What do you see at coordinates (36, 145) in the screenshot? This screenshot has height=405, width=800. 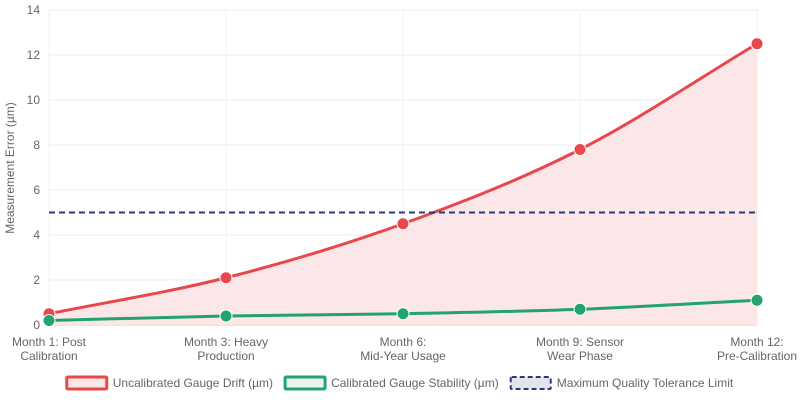 I see `y-tick-label: 8` at bounding box center [36, 145].